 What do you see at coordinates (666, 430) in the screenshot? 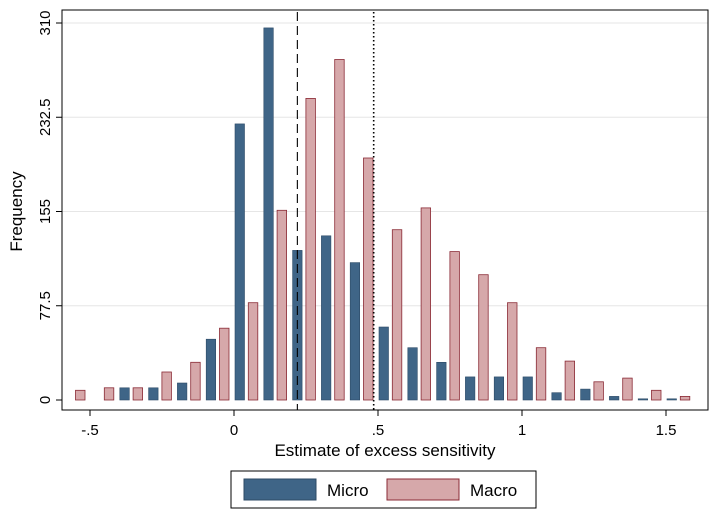
I see `x-tick-label: 1.5` at bounding box center [666, 430].